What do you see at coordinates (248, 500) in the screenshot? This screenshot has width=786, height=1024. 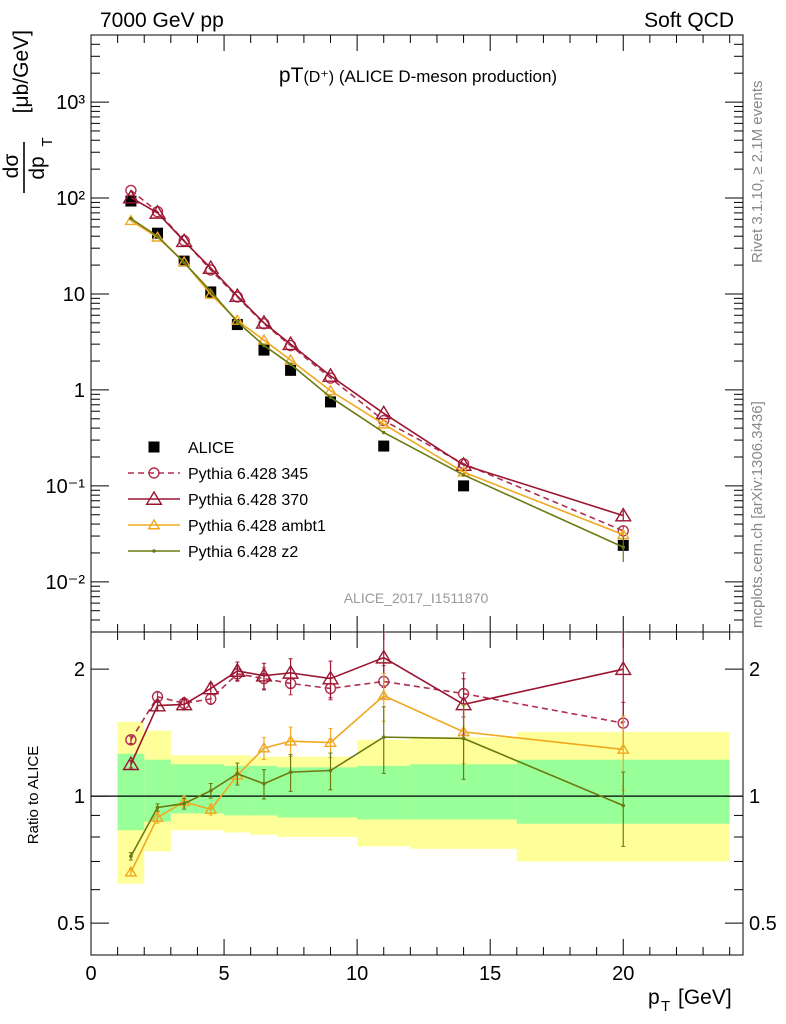 I see `legend-label: Pythia 6.428 370` at bounding box center [248, 500].